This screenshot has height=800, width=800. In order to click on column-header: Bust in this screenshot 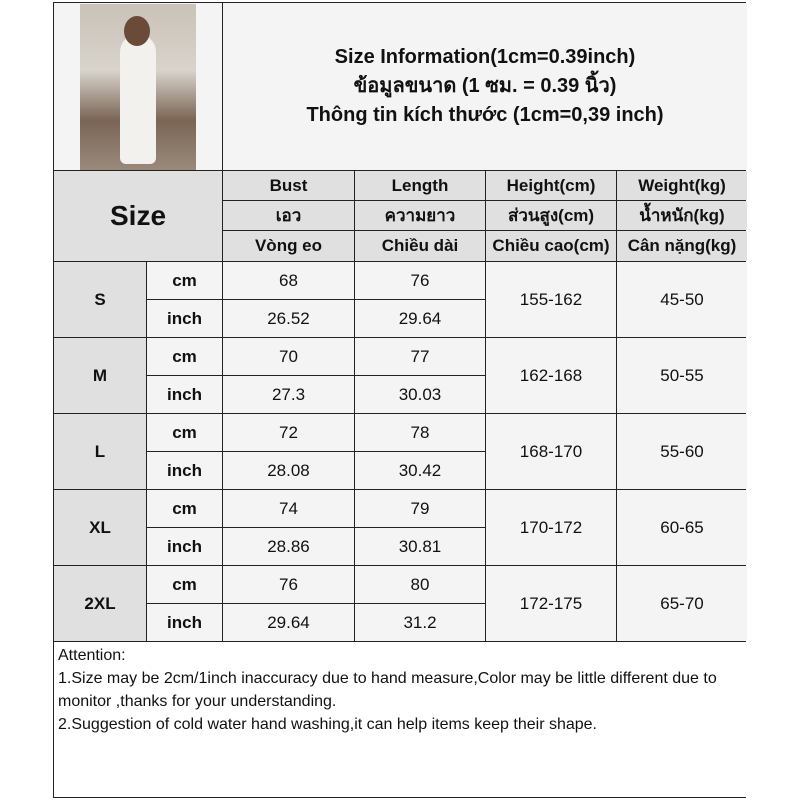, I will do `click(288, 185)`.